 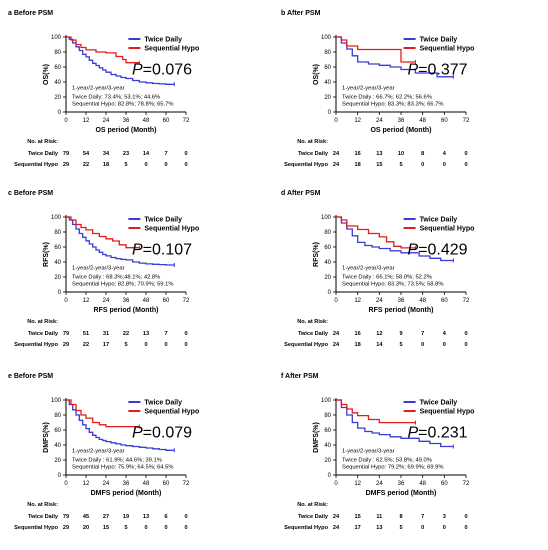 What do you see at coordinates (466, 301) in the screenshot?
I see `x-tick-label: 72` at bounding box center [466, 301].